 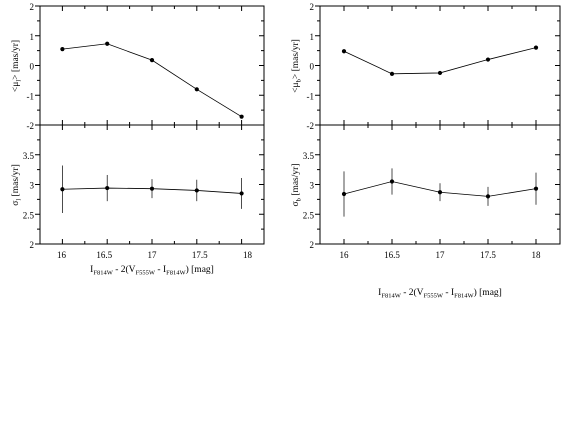 What do you see at coordinates (297, 66) in the screenshot?
I see `y-axis-label: <μb> [mas/yr]` at bounding box center [297, 66].